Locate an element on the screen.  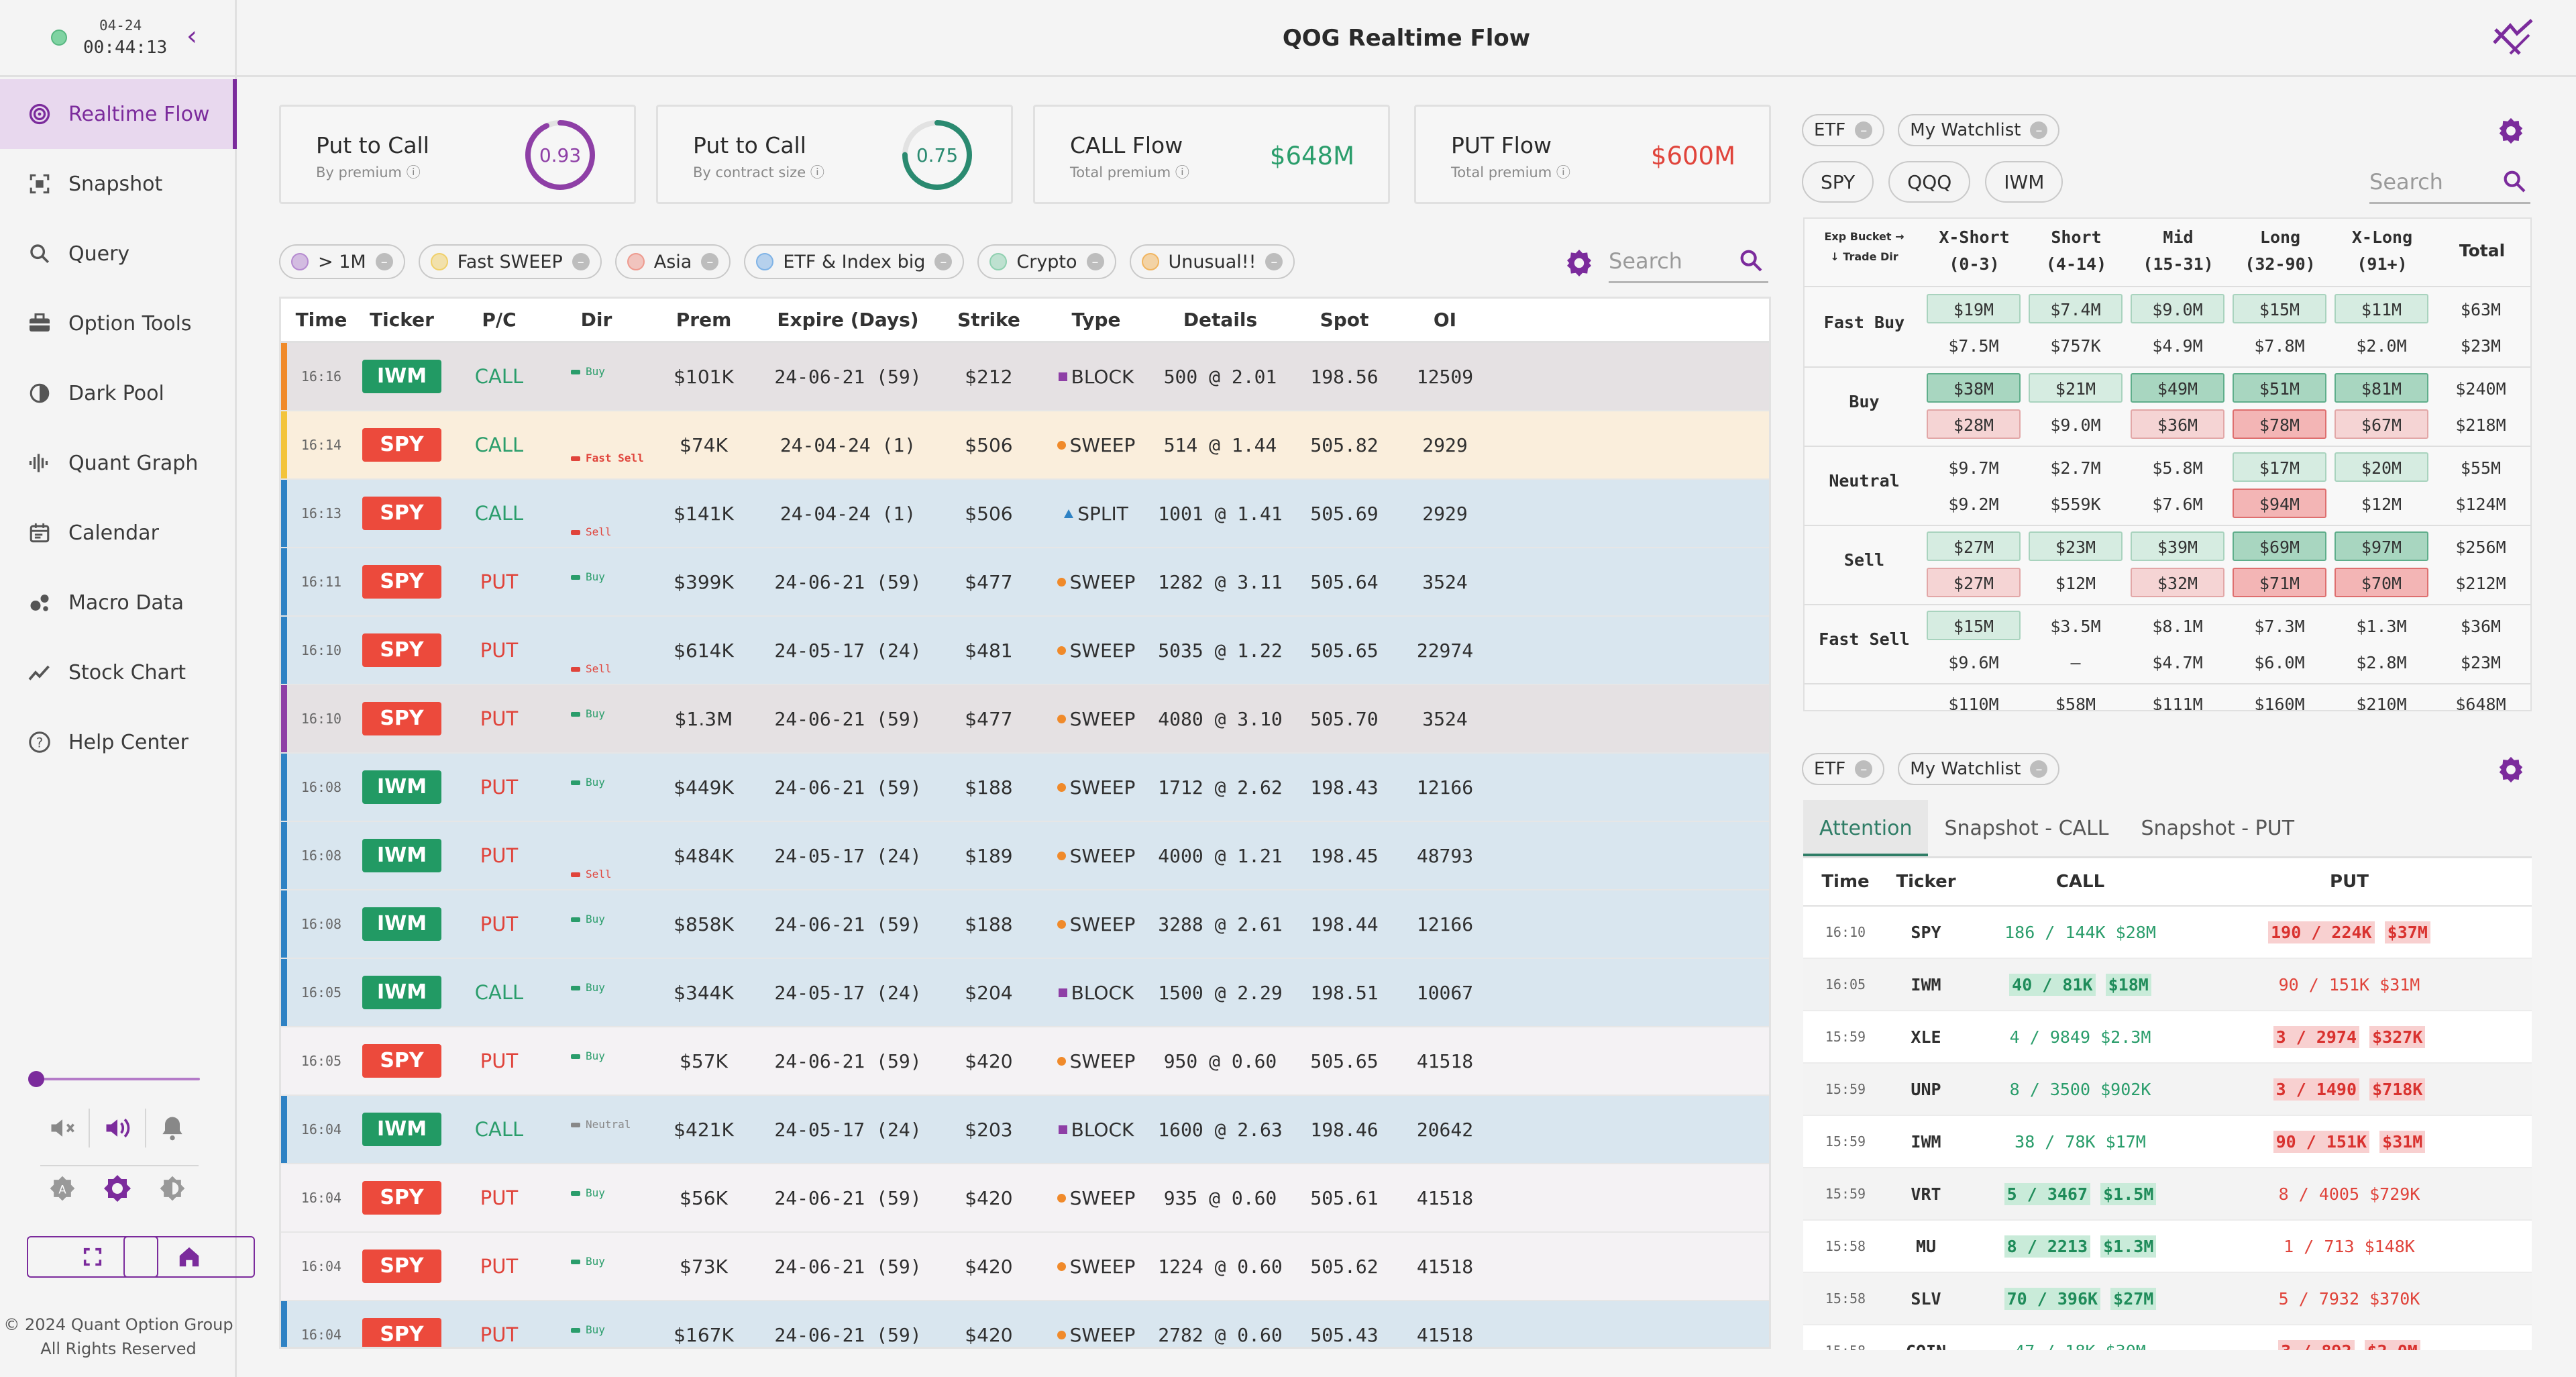
filter-chip: > 1M – is located at coordinates (342, 261).